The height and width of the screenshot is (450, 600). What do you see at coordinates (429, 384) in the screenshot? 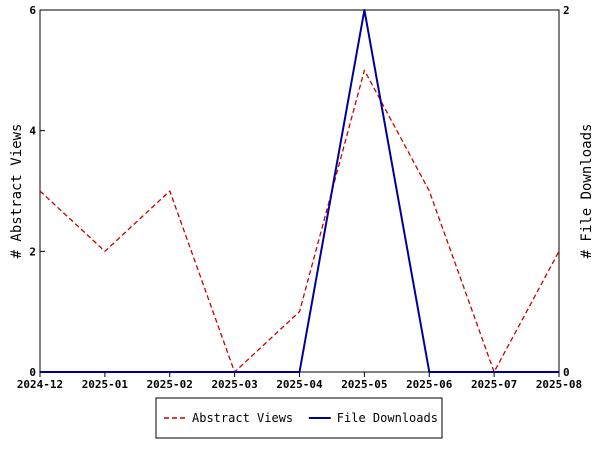
I see `x-tick-label: 2025-06` at bounding box center [429, 384].